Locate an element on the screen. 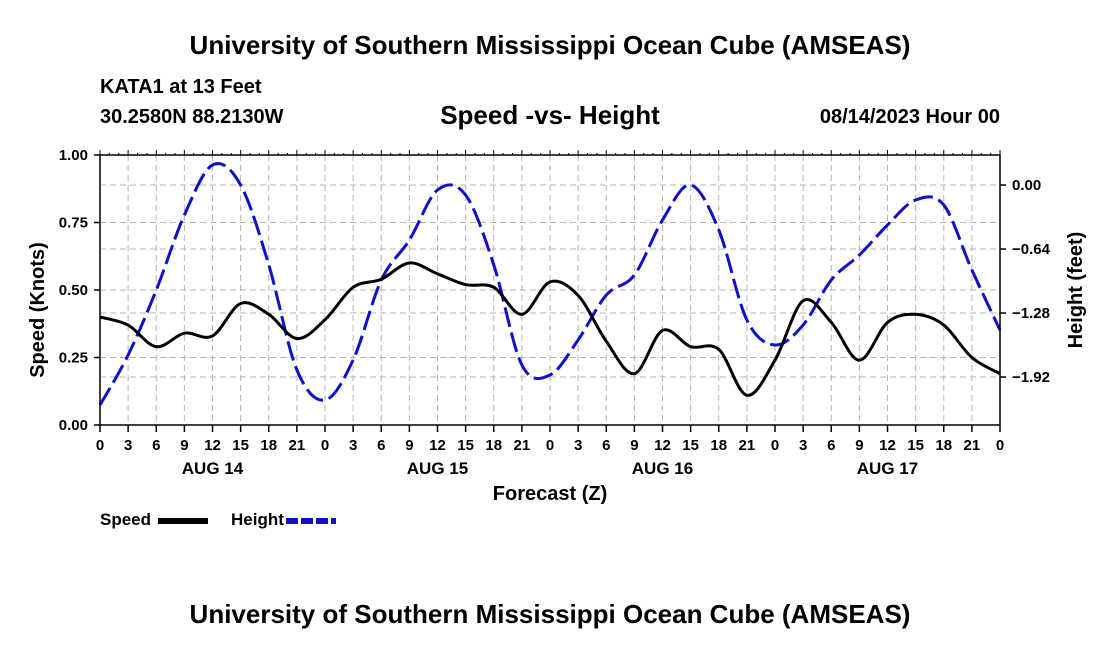 The height and width of the screenshot is (650, 1100). y2-tick-label: −0.64 is located at coordinates (1031, 249).